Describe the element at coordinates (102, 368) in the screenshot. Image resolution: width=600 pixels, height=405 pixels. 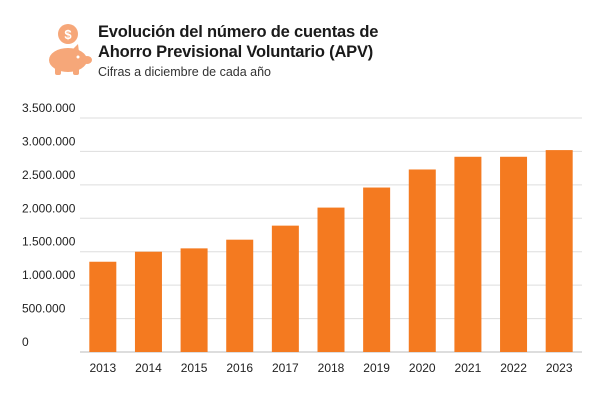
I see `x-tick-label: 2013` at that location.